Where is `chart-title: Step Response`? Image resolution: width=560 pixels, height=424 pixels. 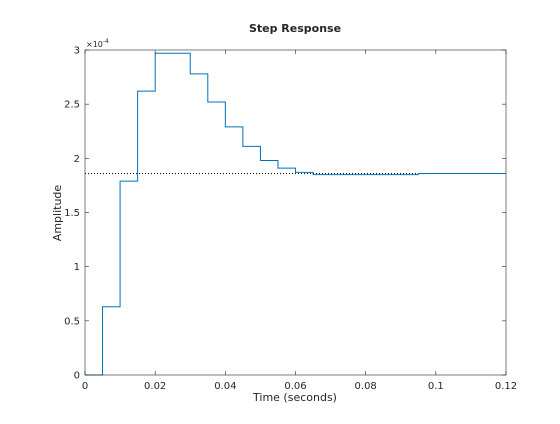 chart-title: Step Response is located at coordinates (295, 28).